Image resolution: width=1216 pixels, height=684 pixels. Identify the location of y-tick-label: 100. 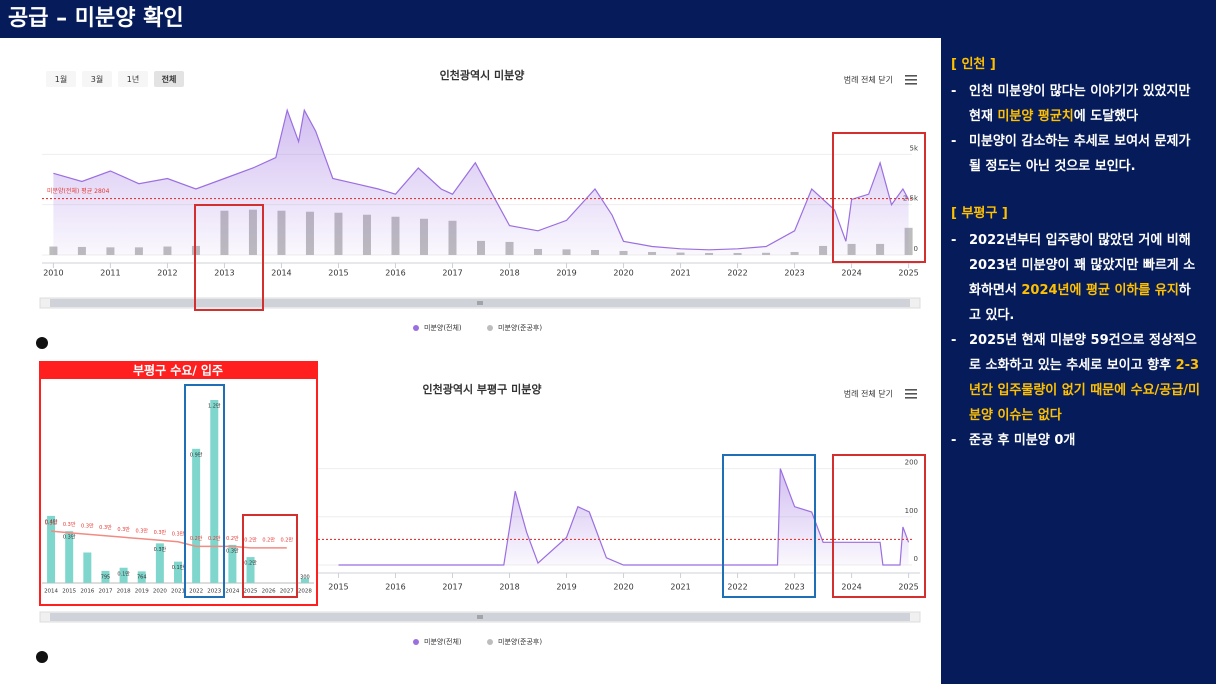
(911, 511).